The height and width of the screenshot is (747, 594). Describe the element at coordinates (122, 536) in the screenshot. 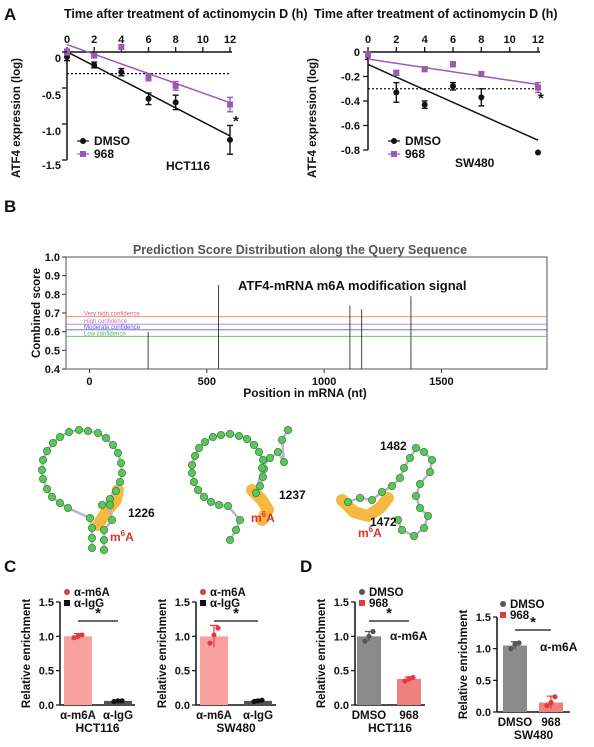

I see `rna1-m6a-label: m6A` at that location.